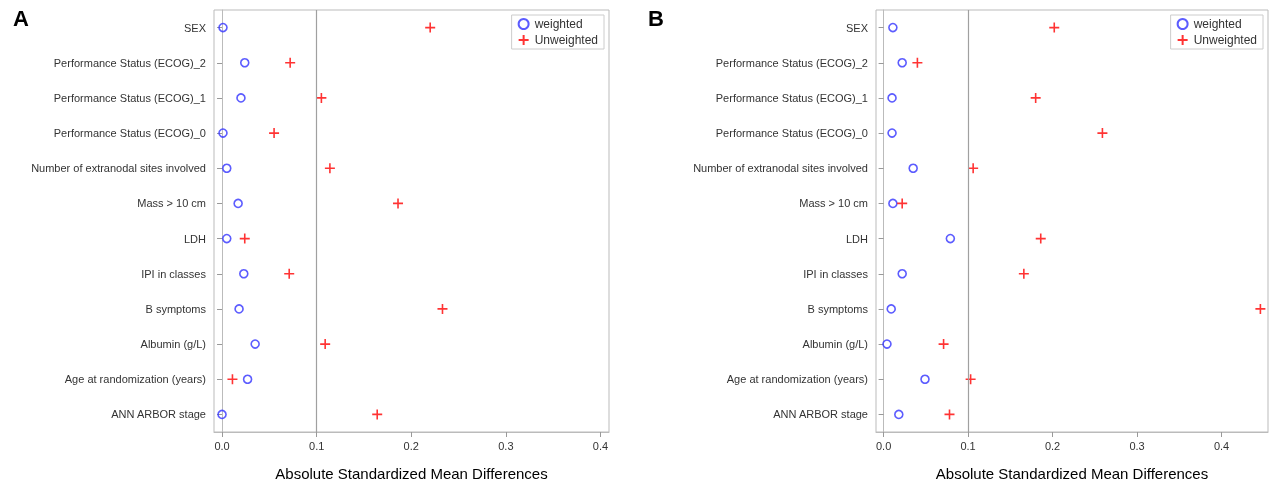 This screenshot has width=1271, height=486. What do you see at coordinates (656, 18) in the screenshot?
I see `text: B` at bounding box center [656, 18].